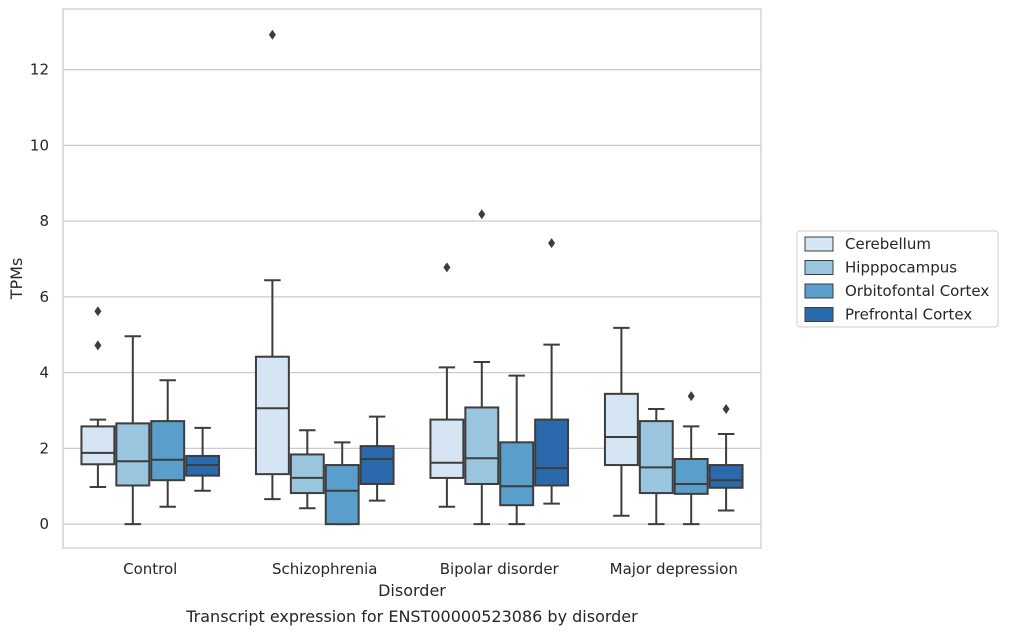 The width and height of the screenshot is (1009, 634). What do you see at coordinates (39, 145) in the screenshot?
I see `y-tick-label: 10` at bounding box center [39, 145].